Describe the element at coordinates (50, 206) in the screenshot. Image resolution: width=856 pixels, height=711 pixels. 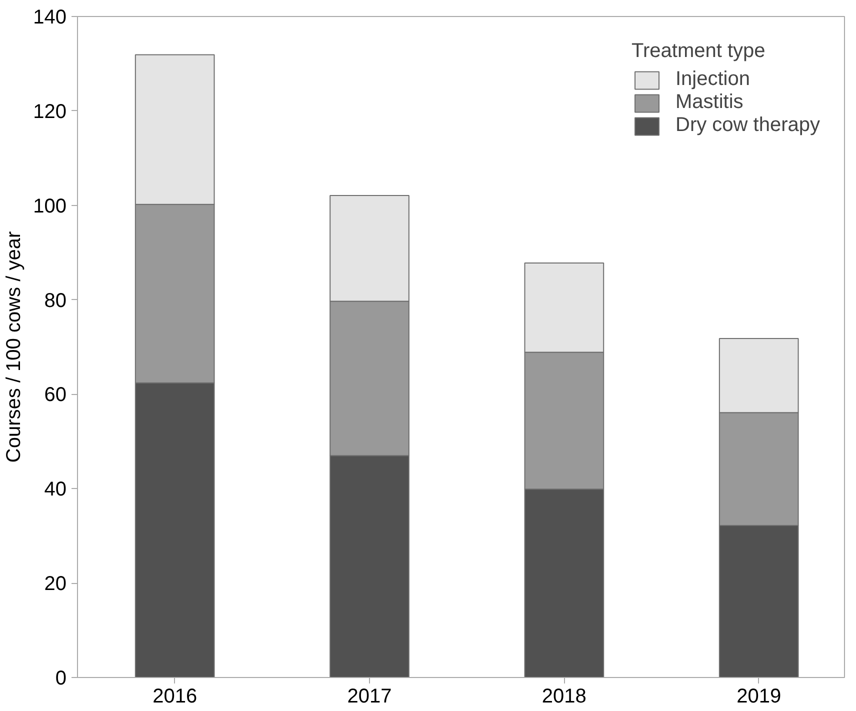
I see `y-tick-label: 100` at that location.